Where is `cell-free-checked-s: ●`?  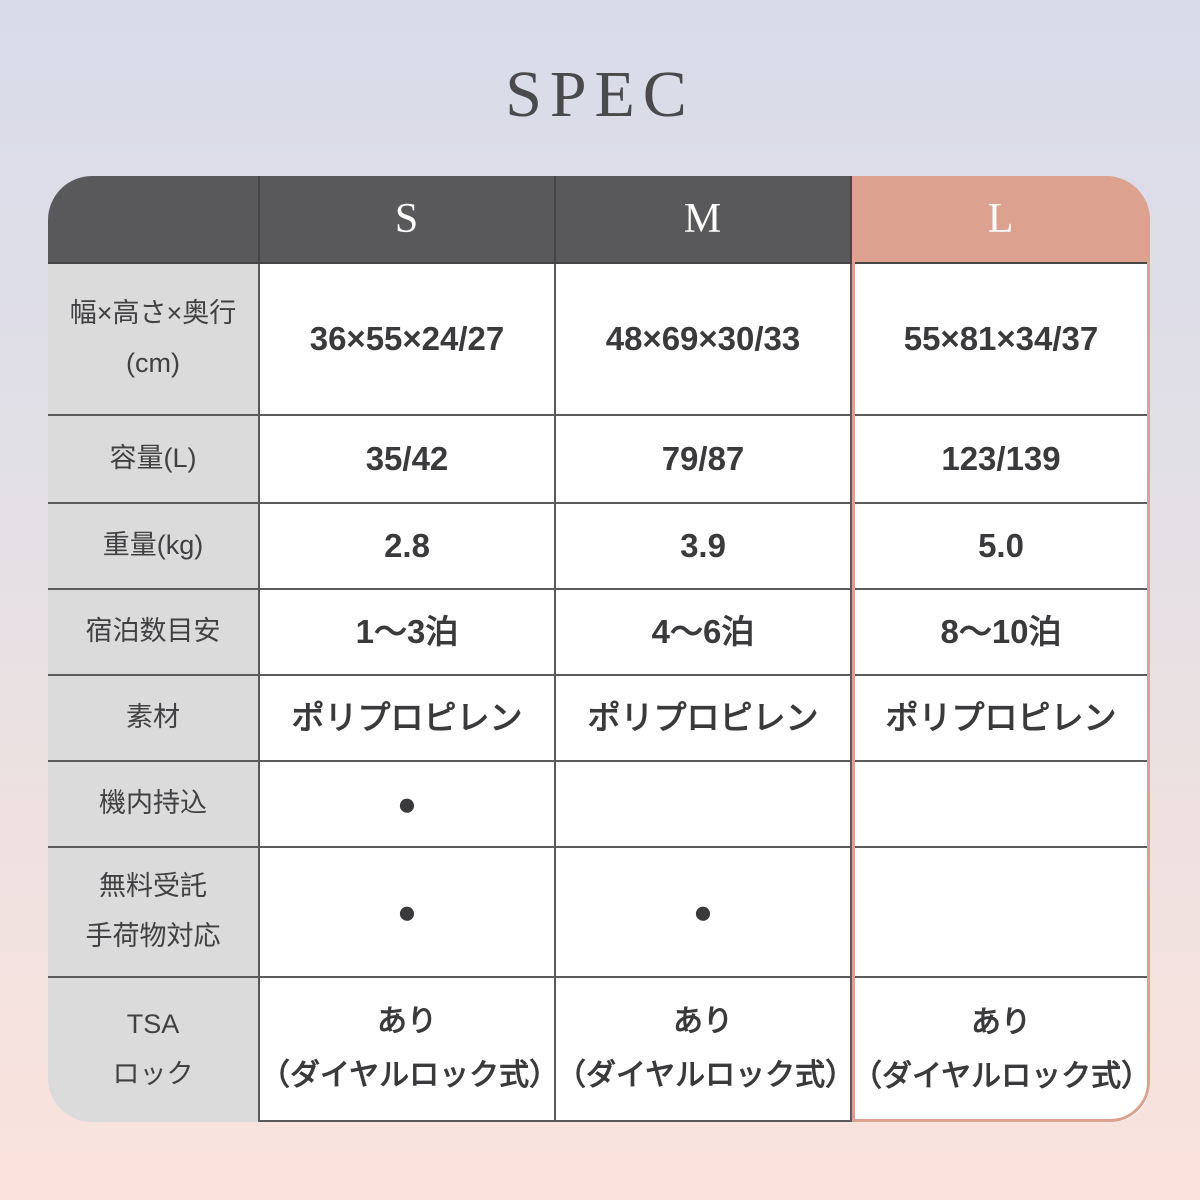
cell-free-checked-s: ● is located at coordinates (408, 913).